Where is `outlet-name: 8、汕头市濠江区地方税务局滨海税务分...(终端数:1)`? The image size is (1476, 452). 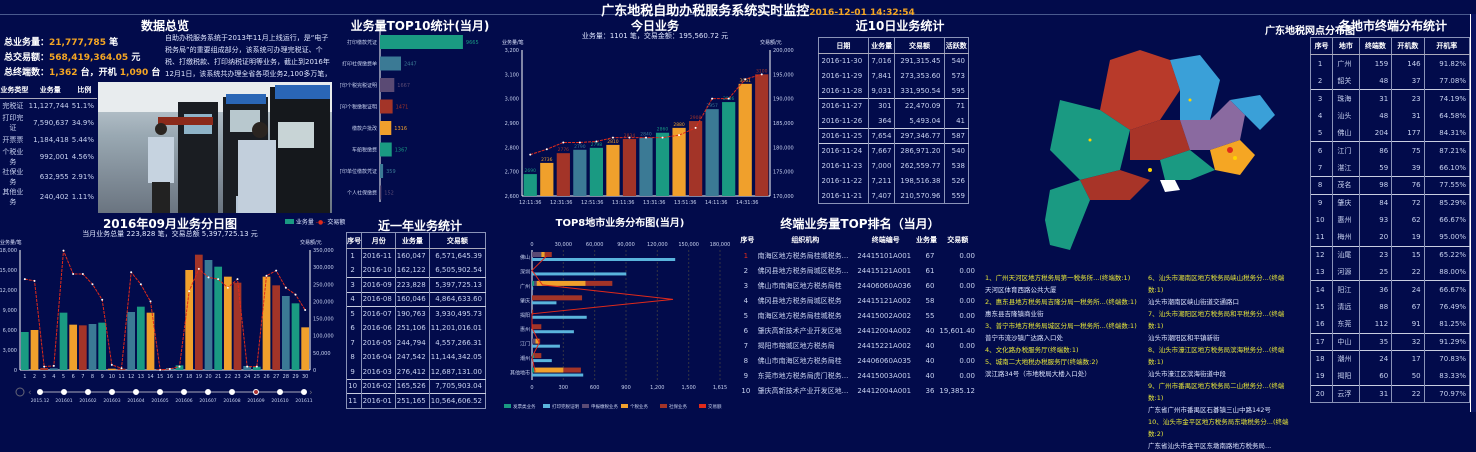
outlet-name: 8、汕头市濠江区地方税务局滨海税务分...(终端数:1) is located at coordinates (1216, 356).